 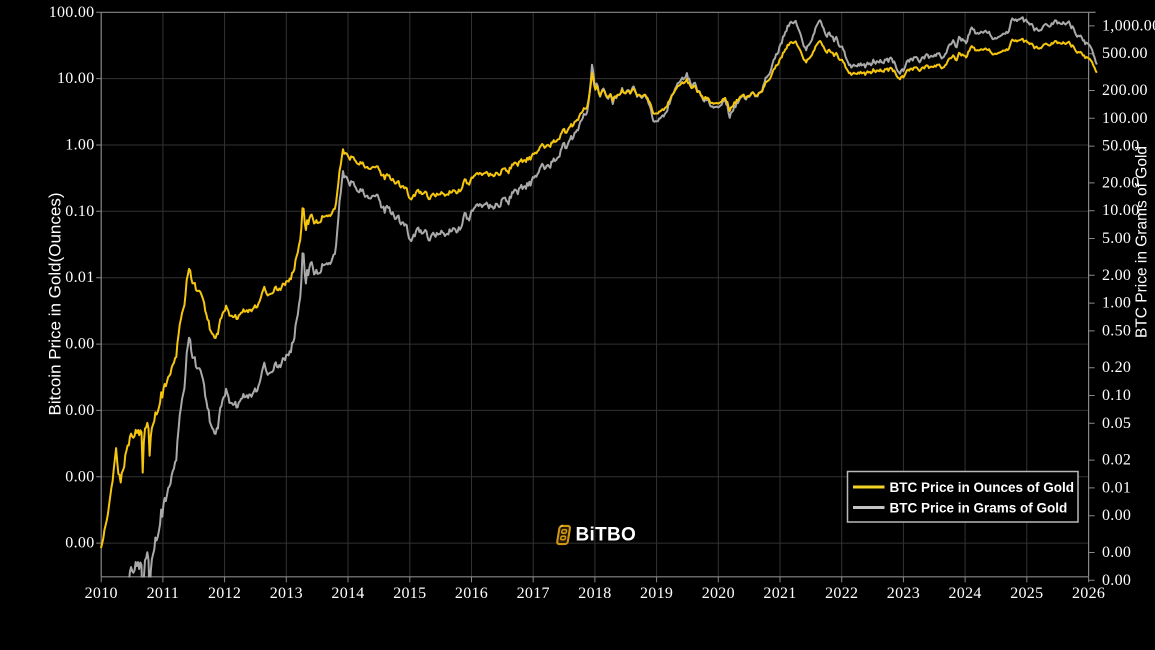 I want to click on svg-text: 1,000.00, so click(x=1128, y=25).